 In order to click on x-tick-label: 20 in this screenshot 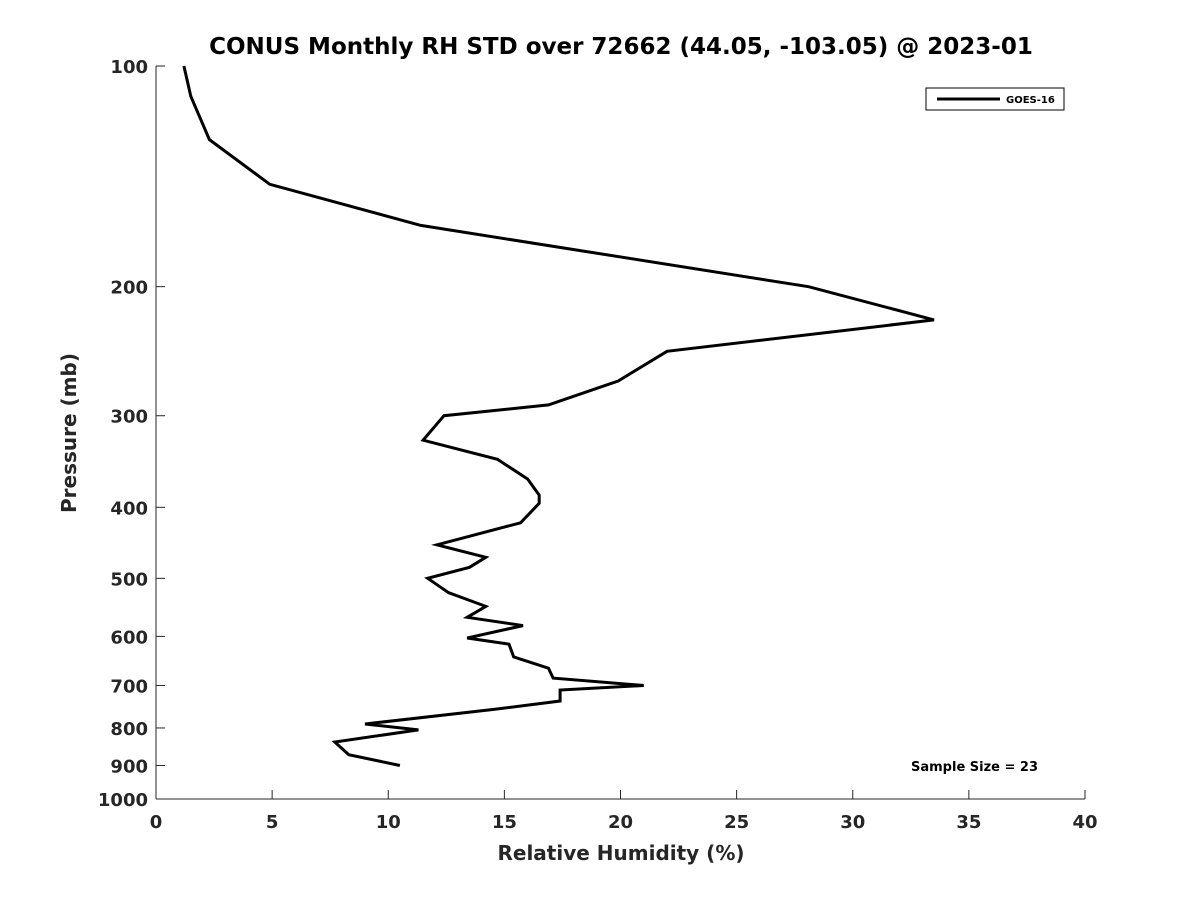, I will do `click(620, 822)`.